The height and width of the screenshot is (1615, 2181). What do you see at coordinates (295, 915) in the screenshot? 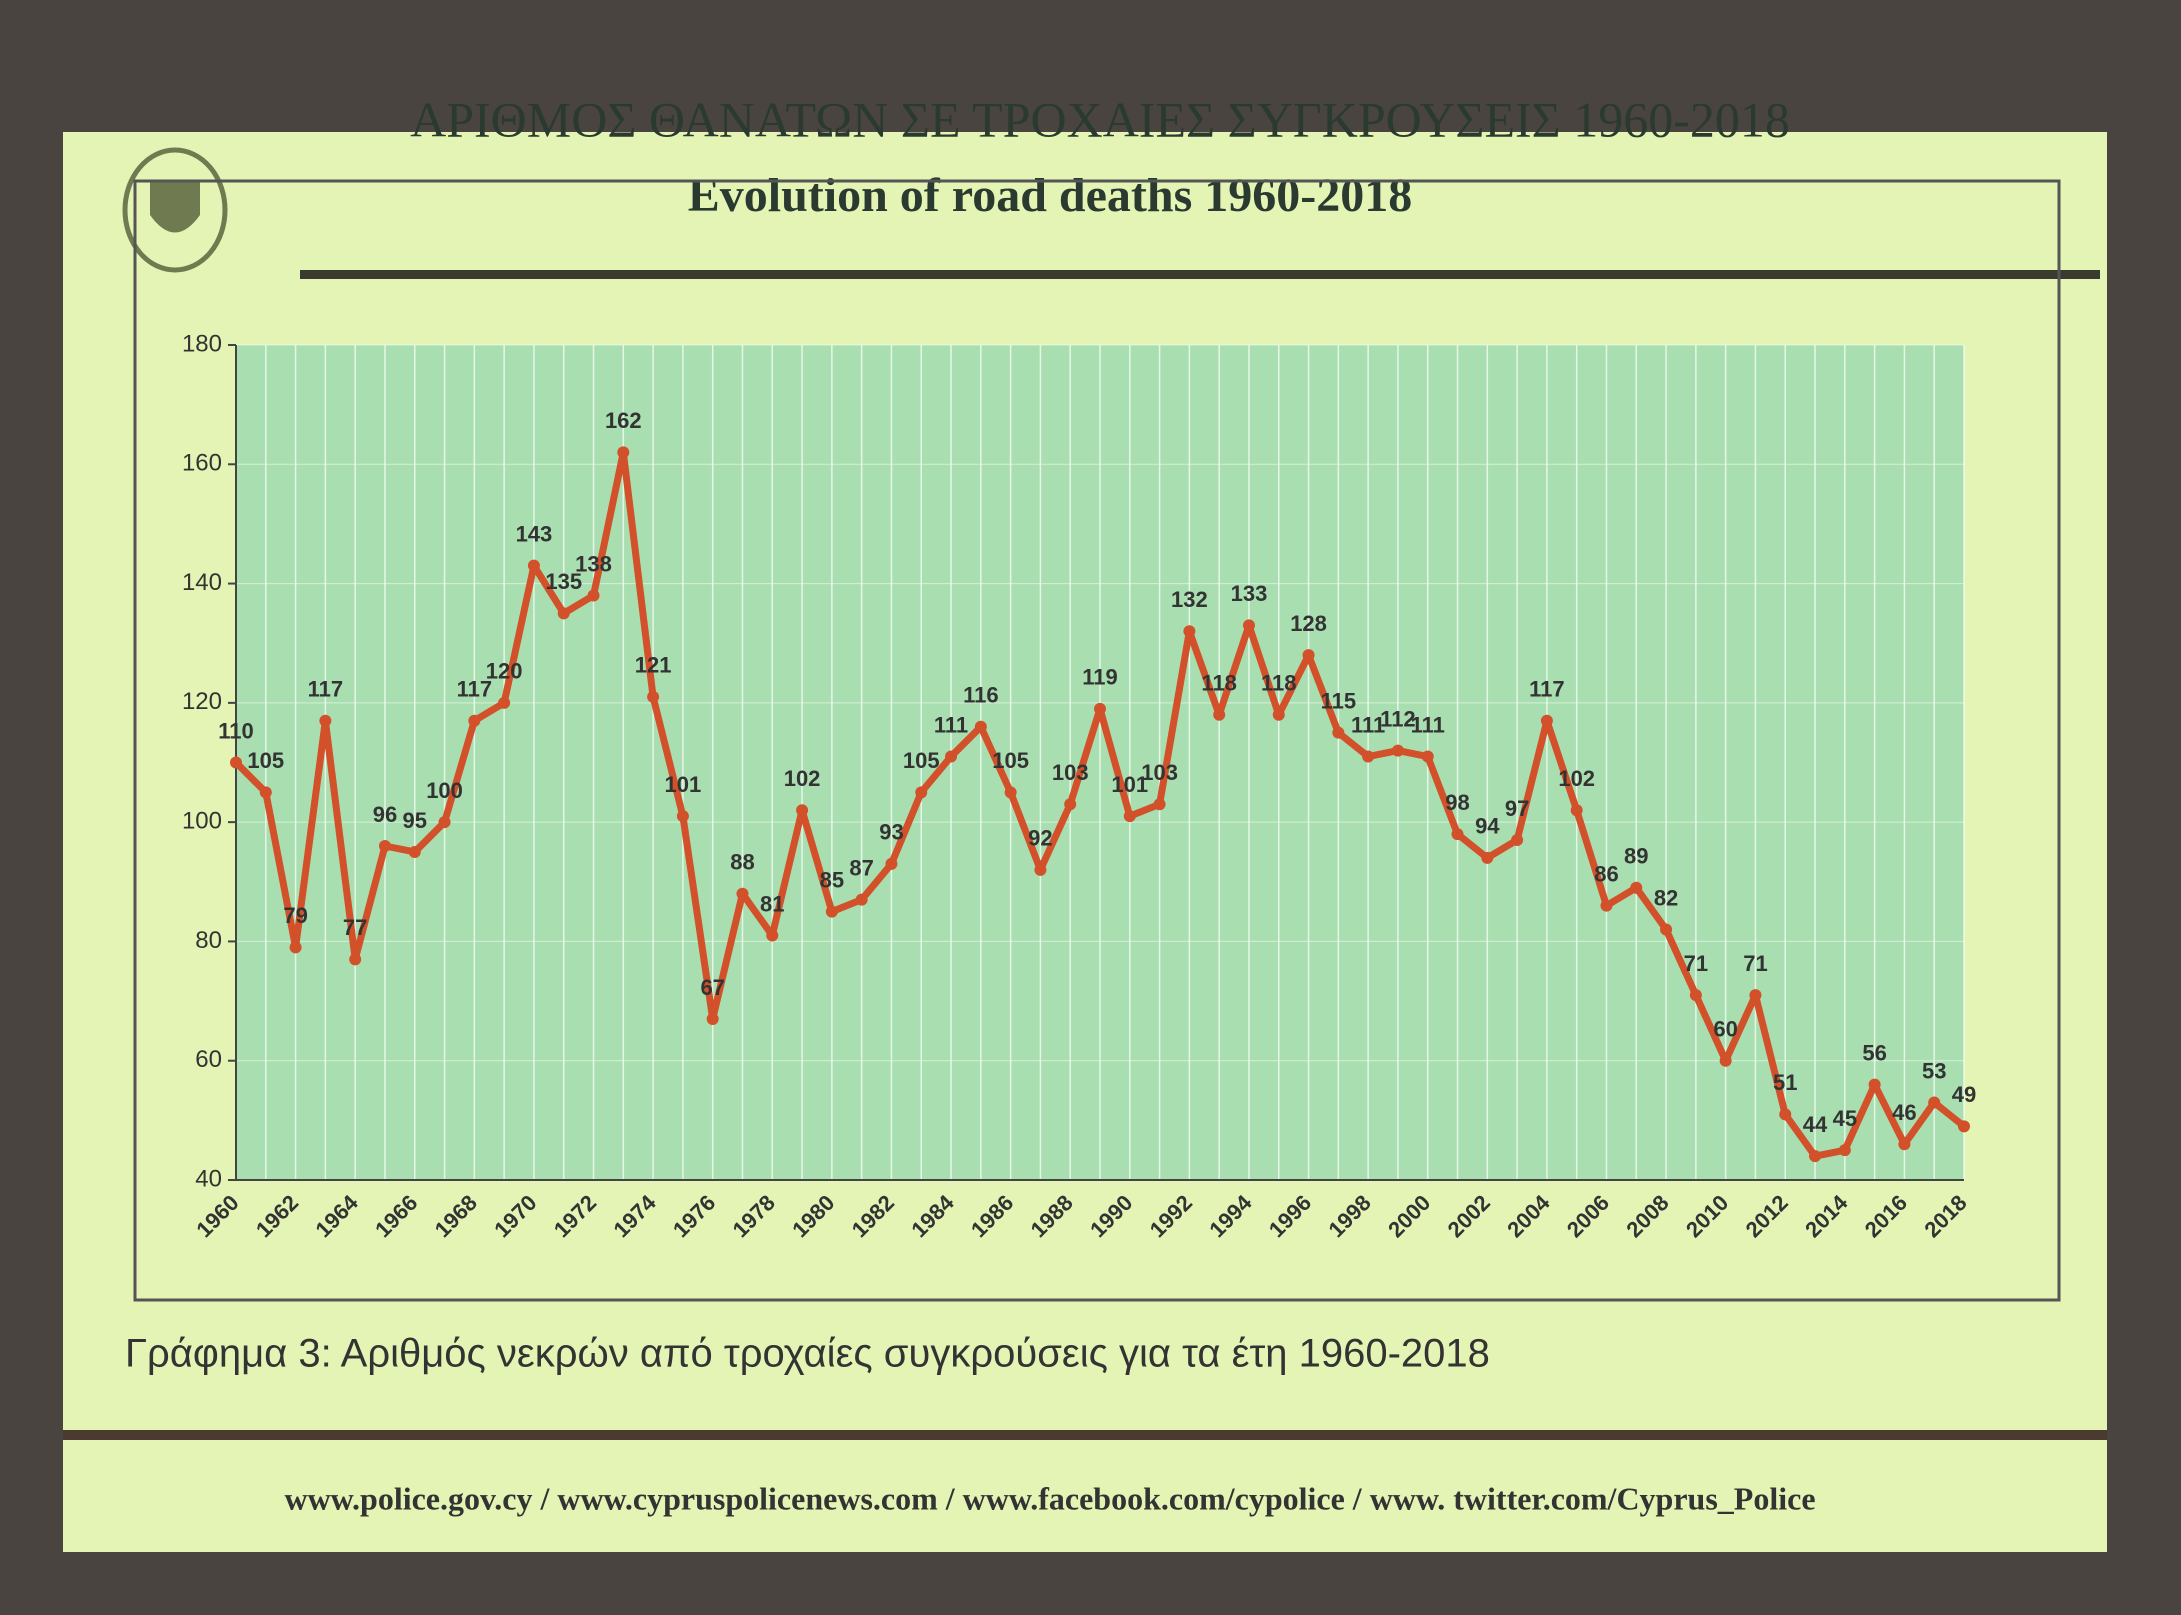
I see `data-label: 79` at bounding box center [295, 915].